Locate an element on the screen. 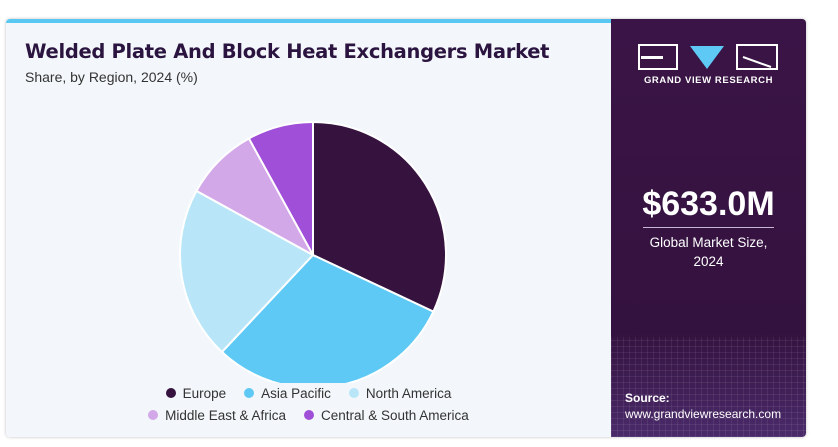 Image resolution: width=838 pixels, height=447 pixels. source-block: Source: www.grandviewresearch.com is located at coordinates (703, 406).